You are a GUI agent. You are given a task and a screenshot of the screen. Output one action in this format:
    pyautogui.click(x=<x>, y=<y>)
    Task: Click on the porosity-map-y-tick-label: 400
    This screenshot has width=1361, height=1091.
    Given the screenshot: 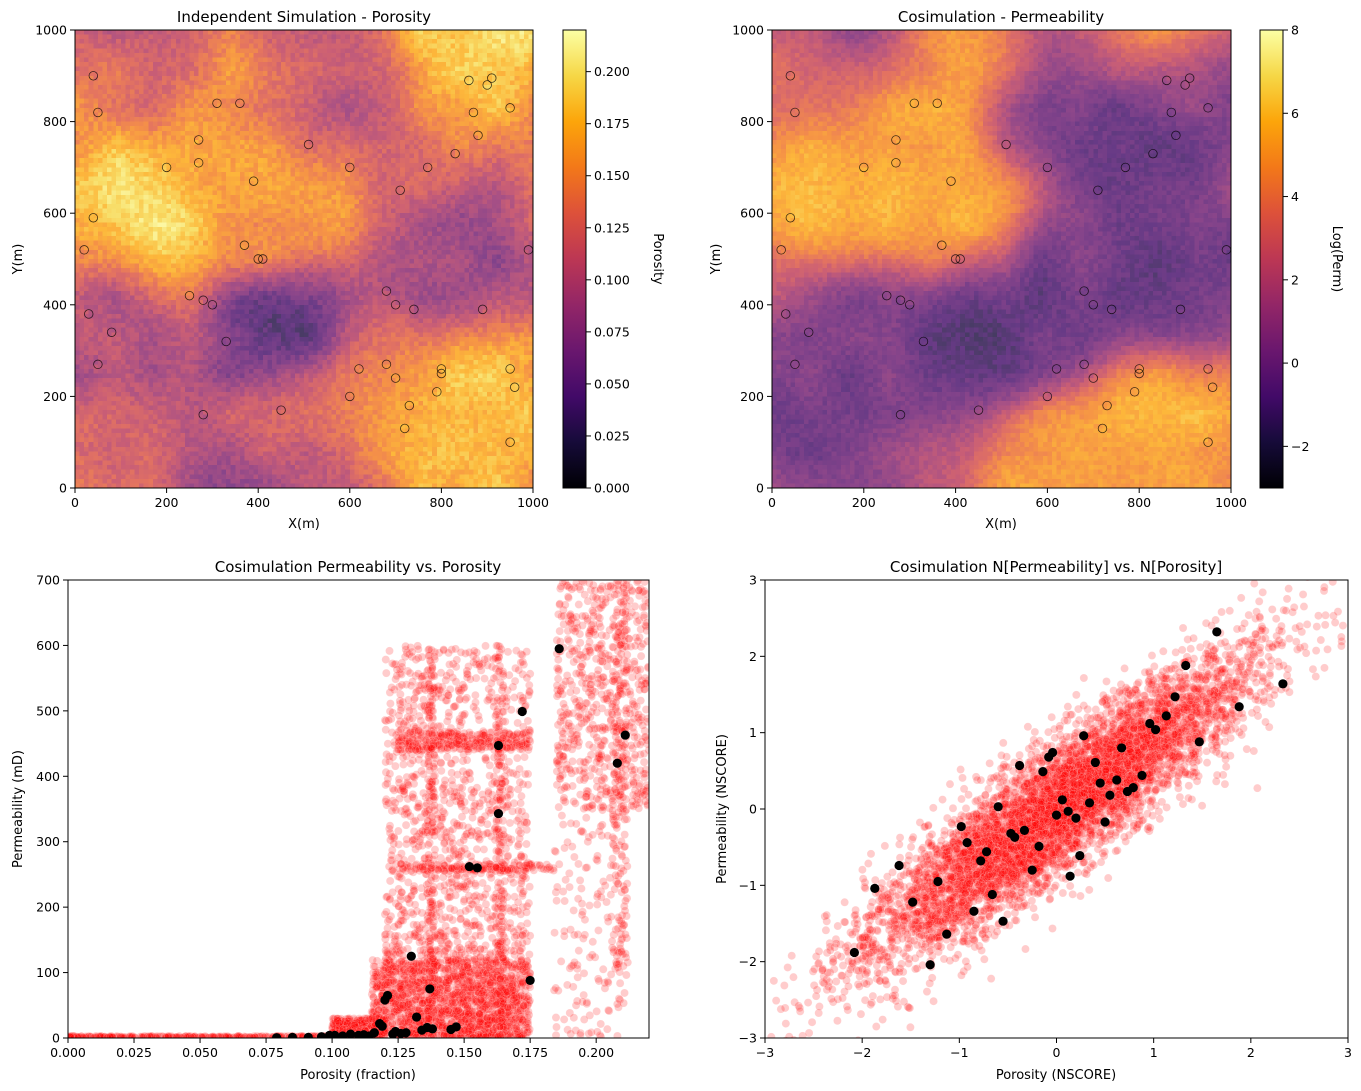 What is the action you would take?
    pyautogui.click(x=55, y=304)
    